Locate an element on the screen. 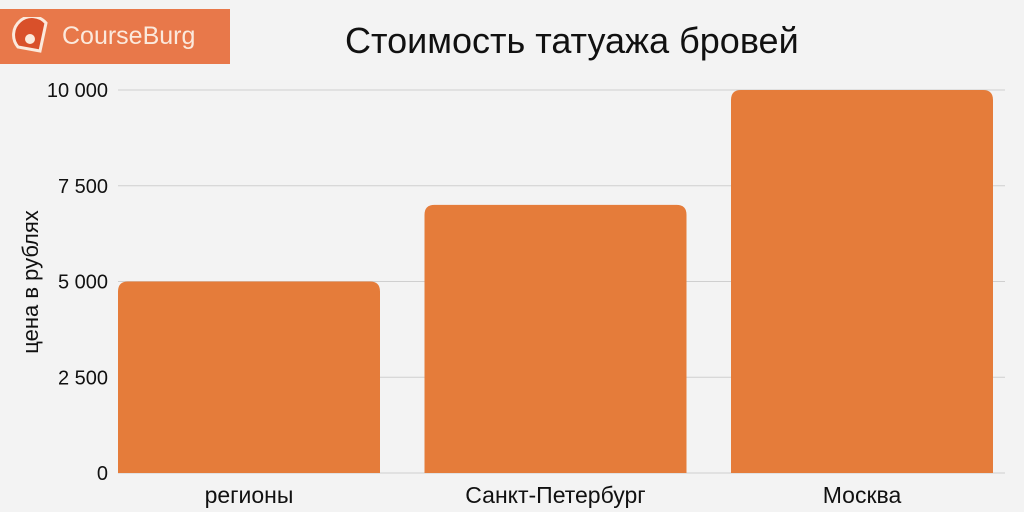  y-tick-label: 7 500 is located at coordinates (83, 187).